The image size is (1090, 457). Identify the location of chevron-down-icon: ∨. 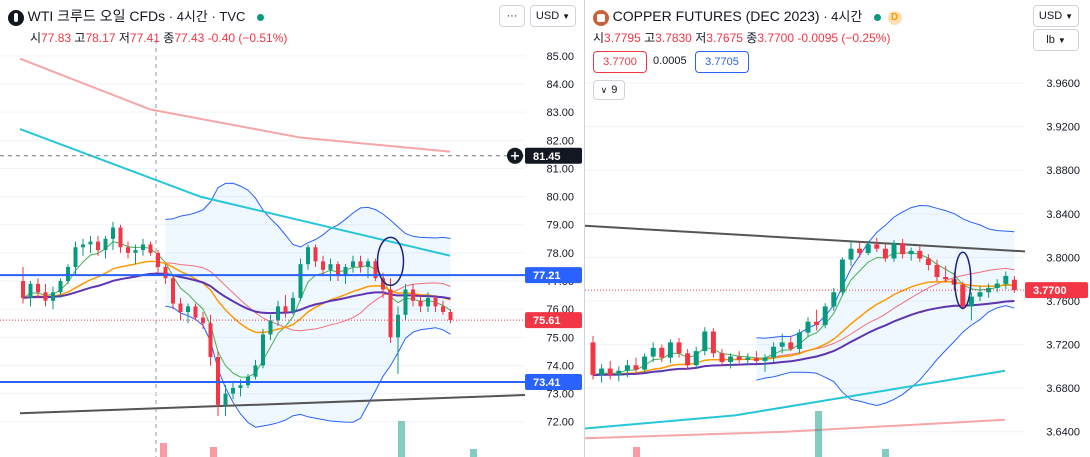
(604, 89).